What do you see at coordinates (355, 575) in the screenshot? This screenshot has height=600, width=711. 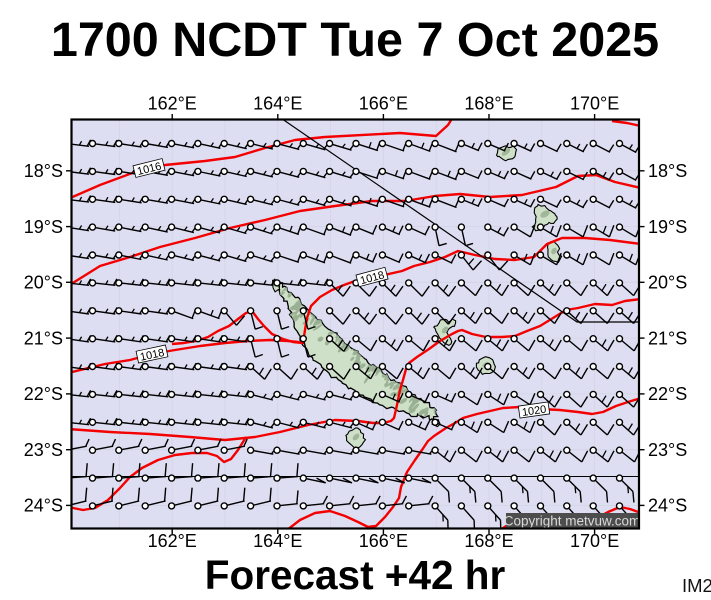 I see `svg-text: Forecast +42 hr` at bounding box center [355, 575].